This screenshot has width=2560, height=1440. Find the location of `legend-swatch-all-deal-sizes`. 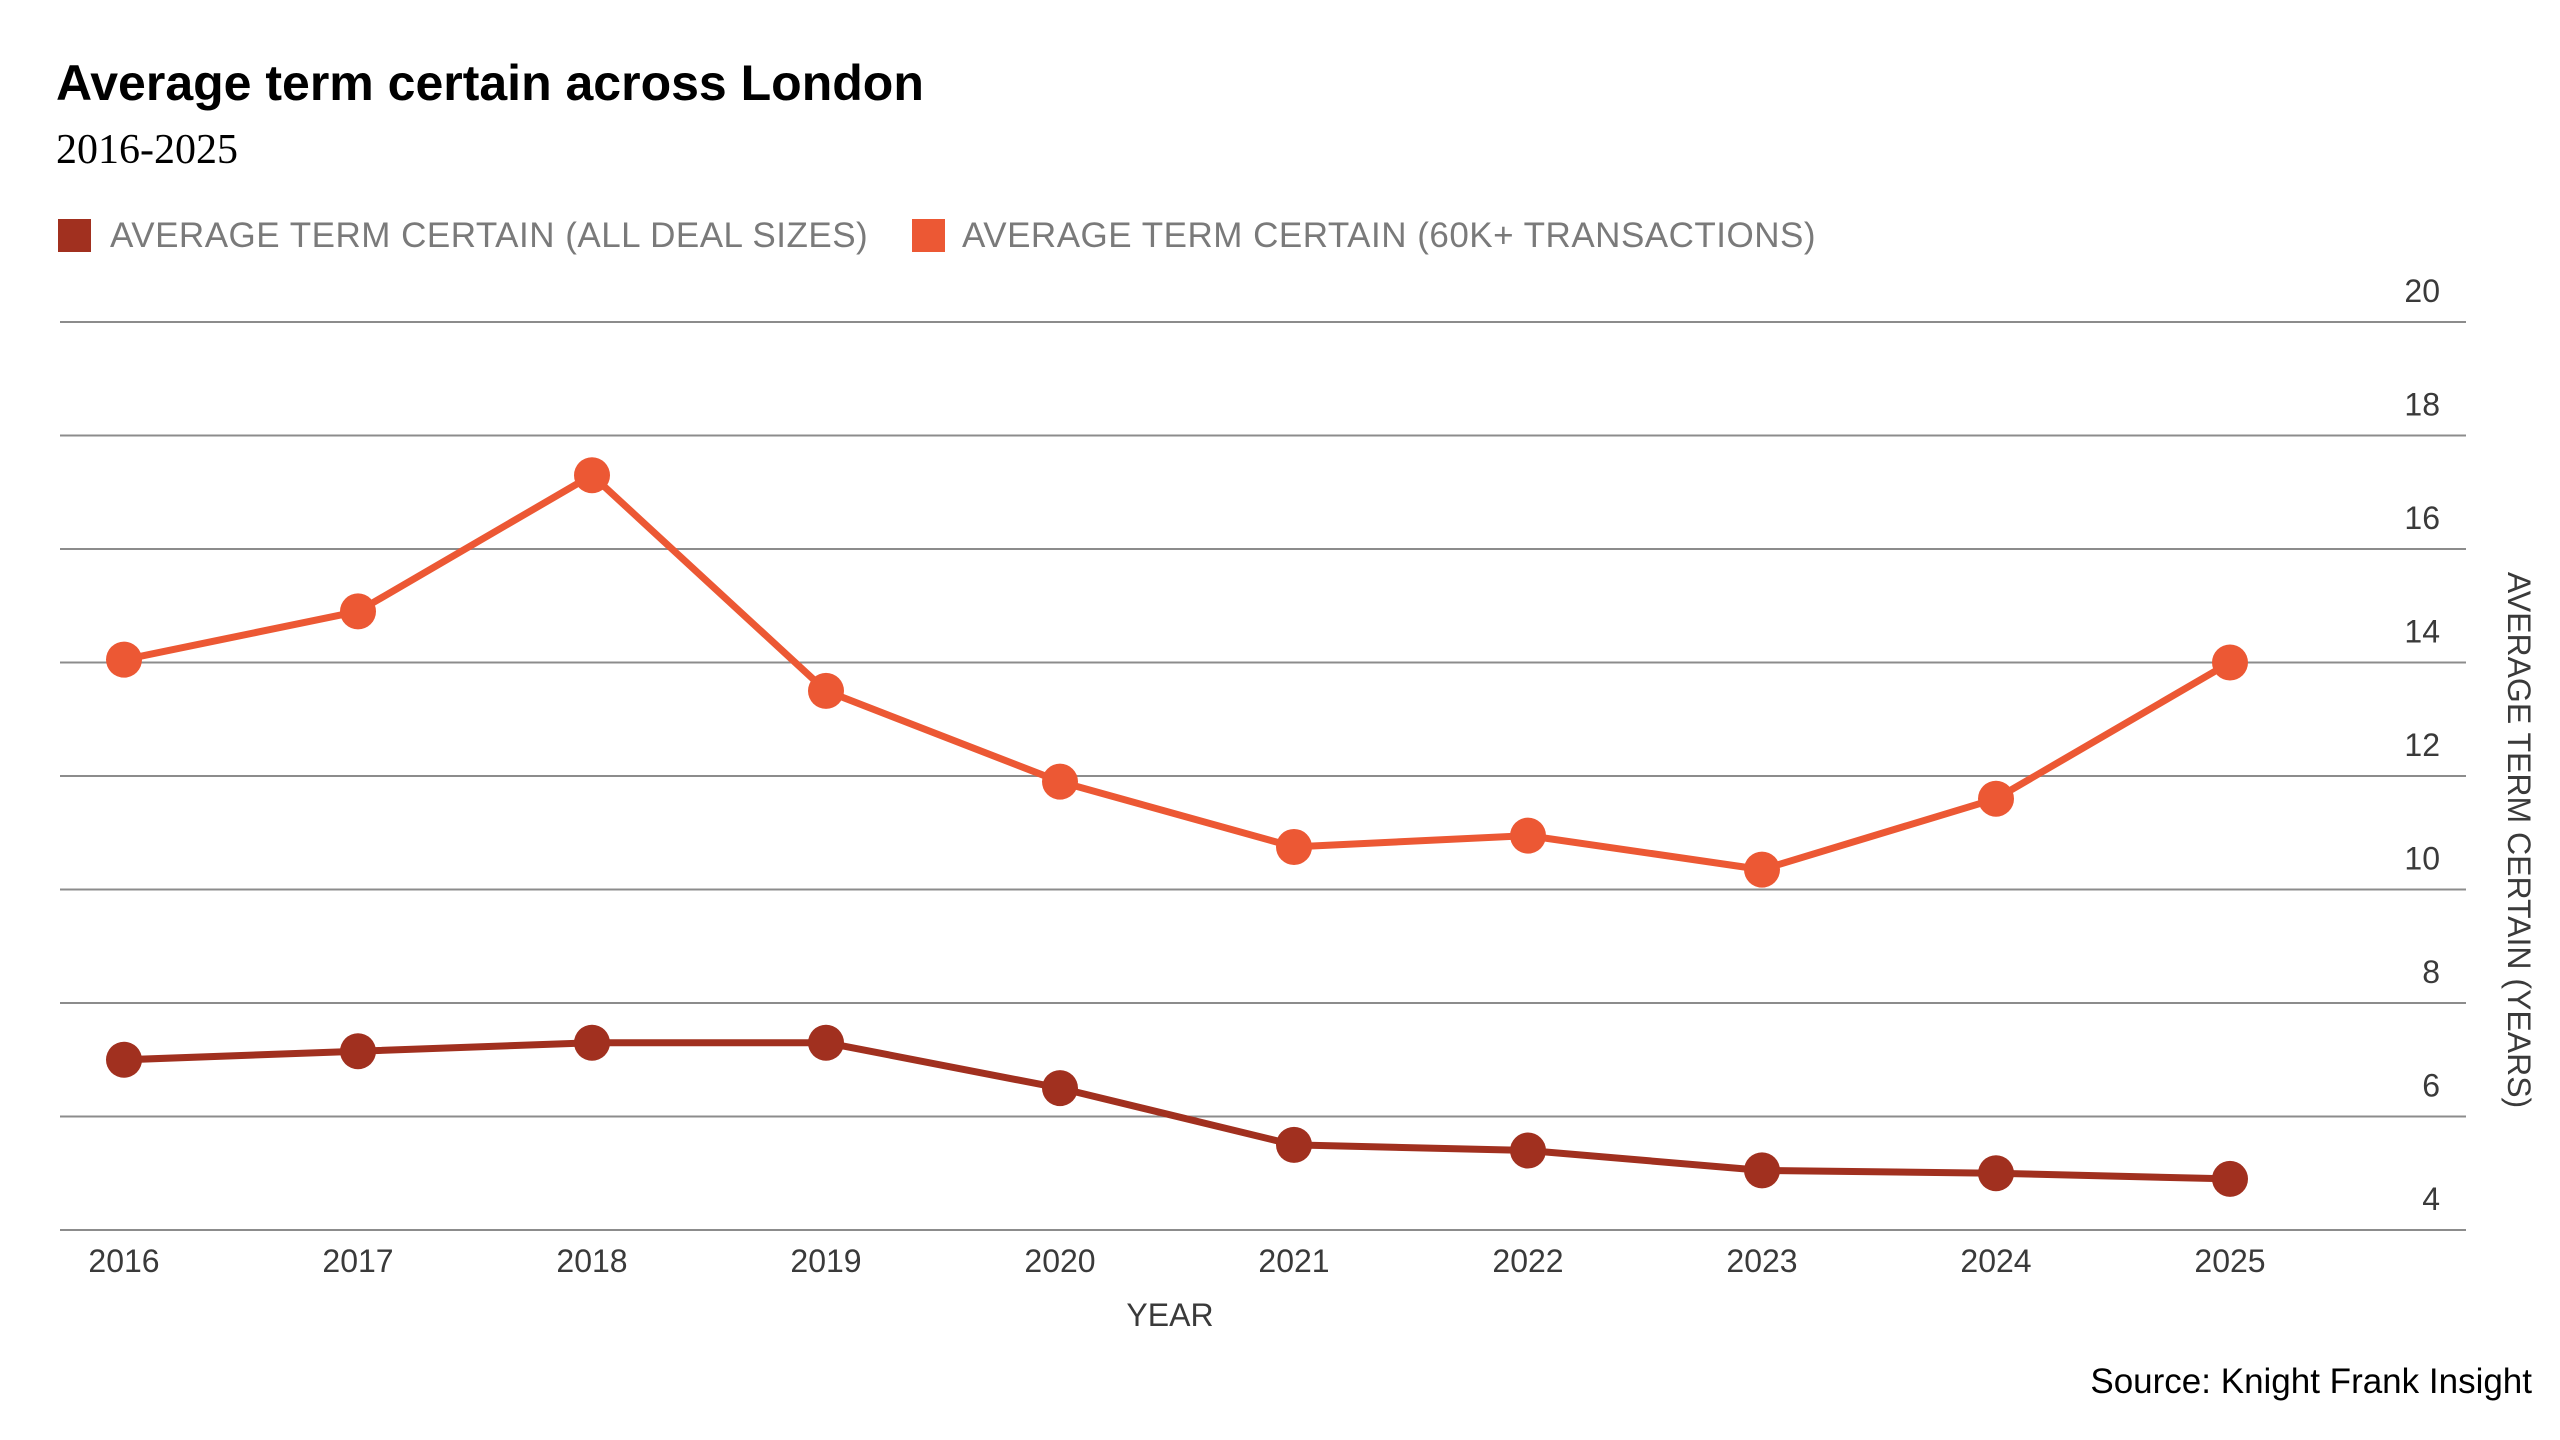

legend-swatch-all-deal-sizes is located at coordinates (74, 235).